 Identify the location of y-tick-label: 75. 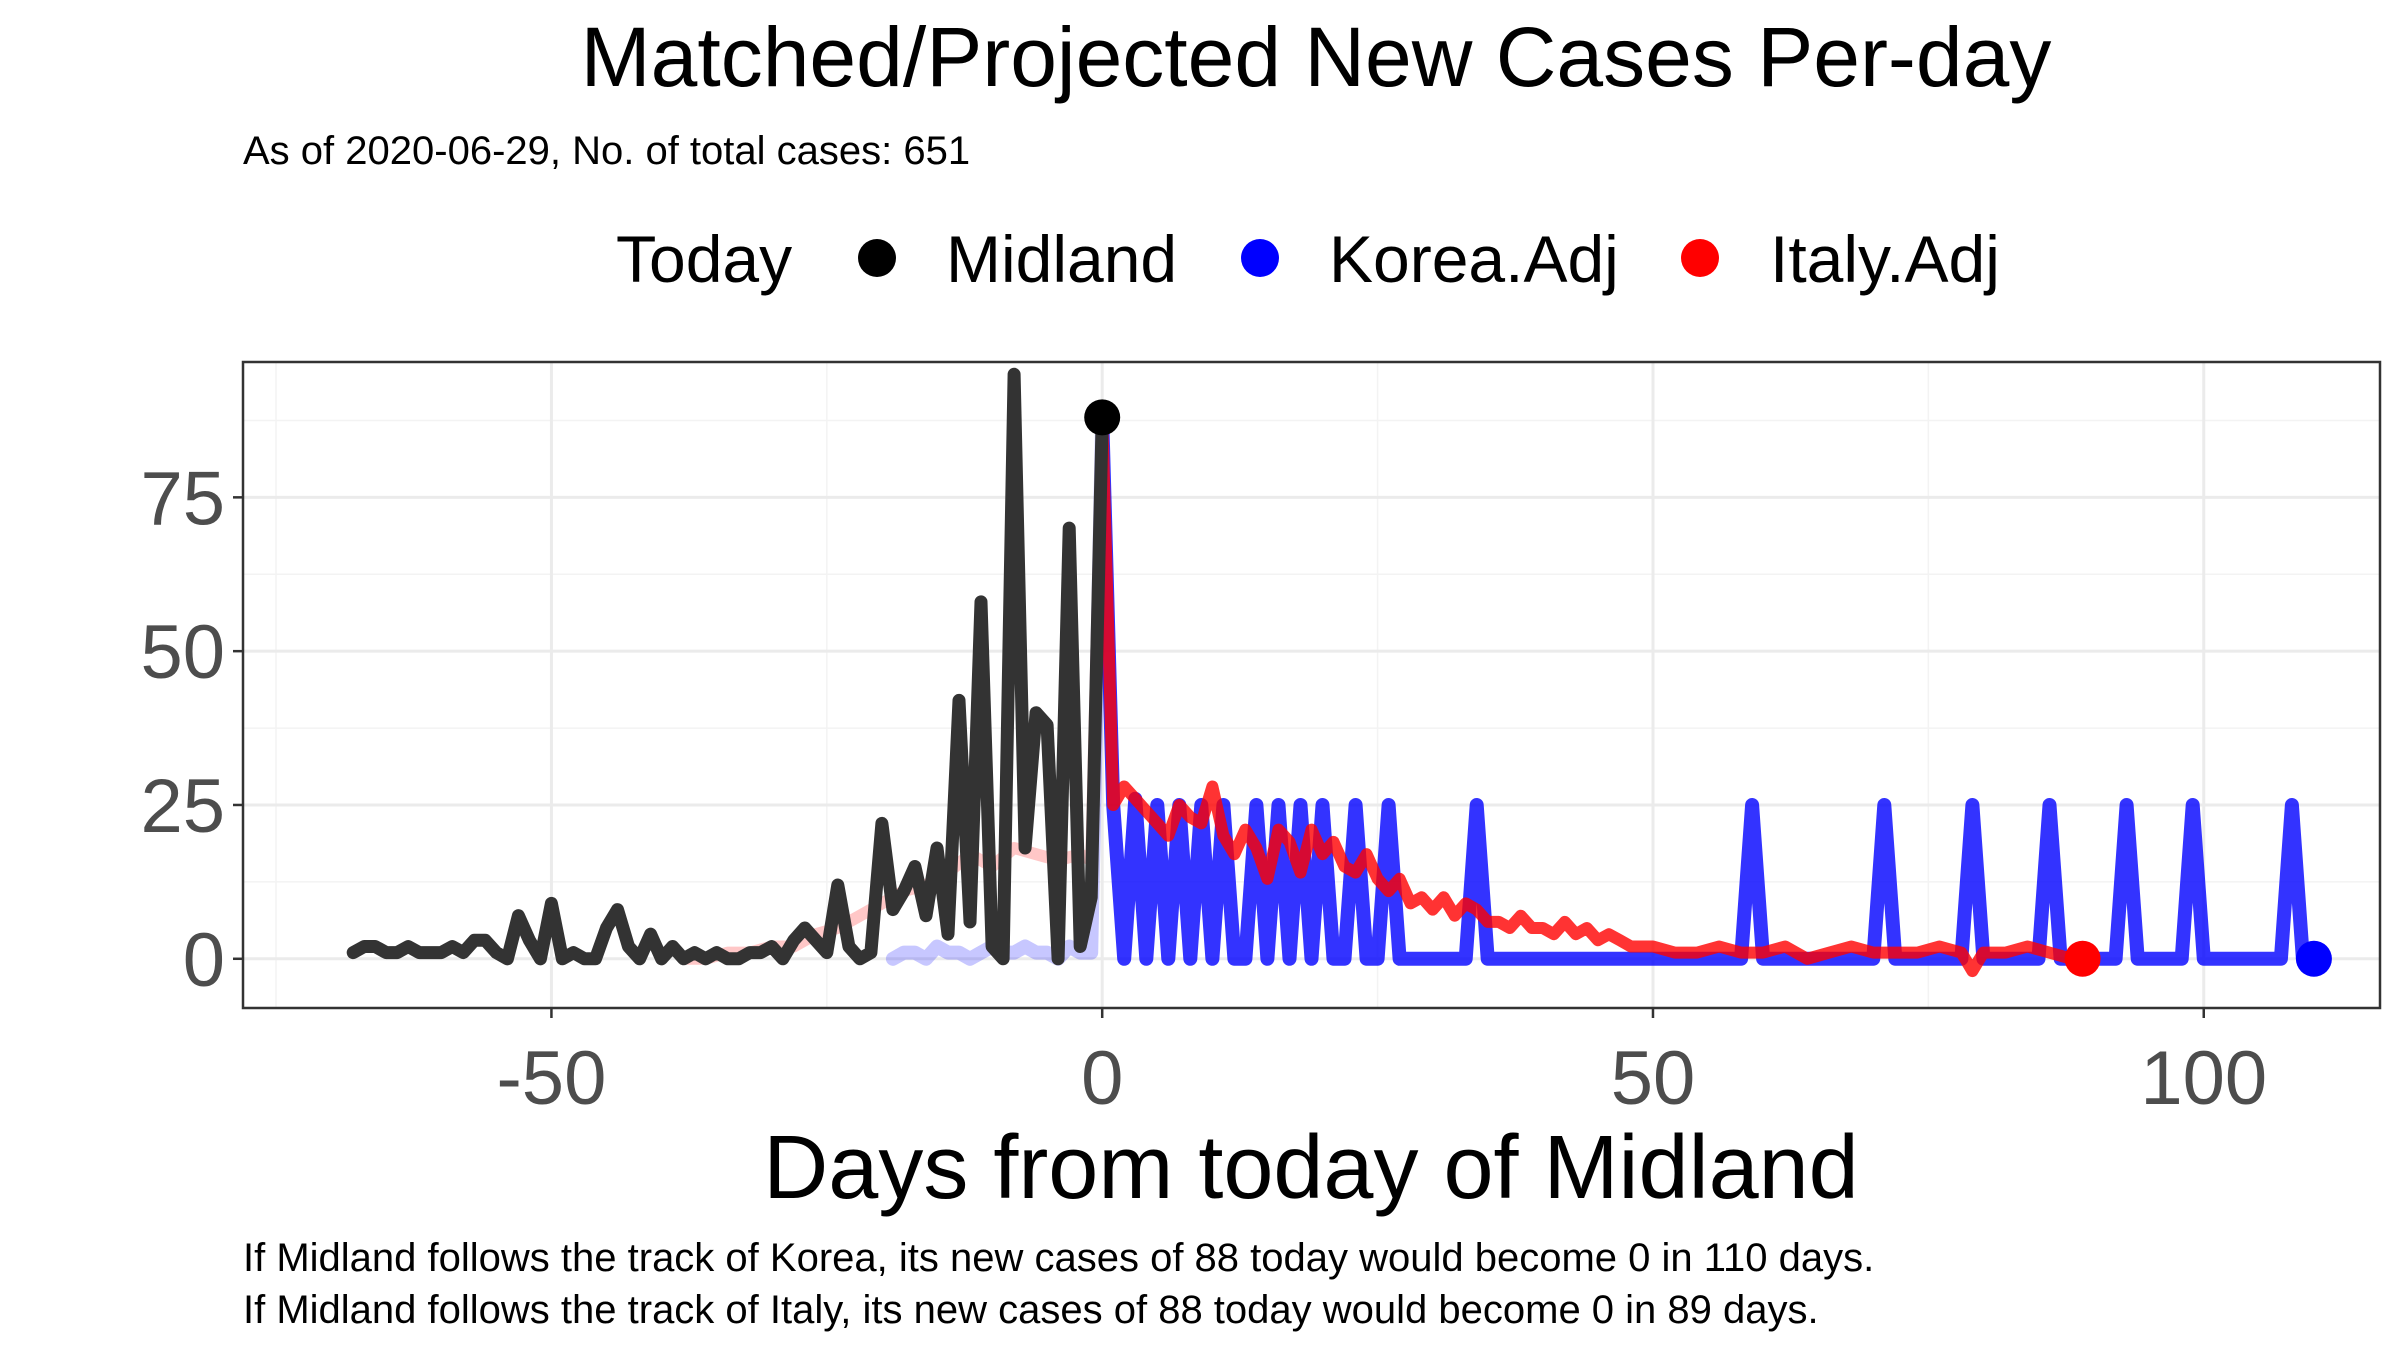
(182, 498).